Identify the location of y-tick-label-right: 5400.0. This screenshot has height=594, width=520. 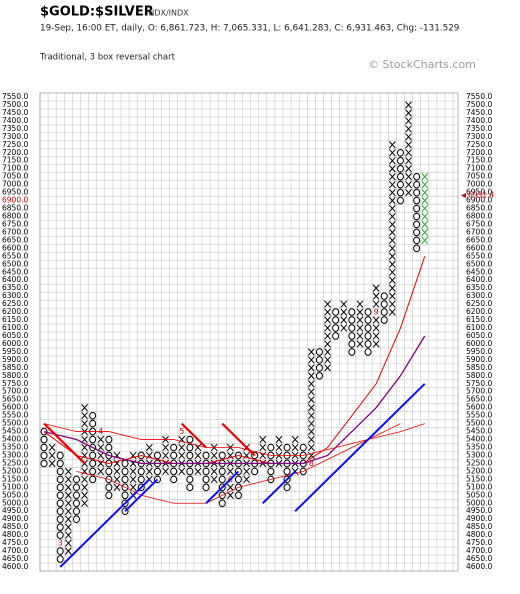
(479, 439).